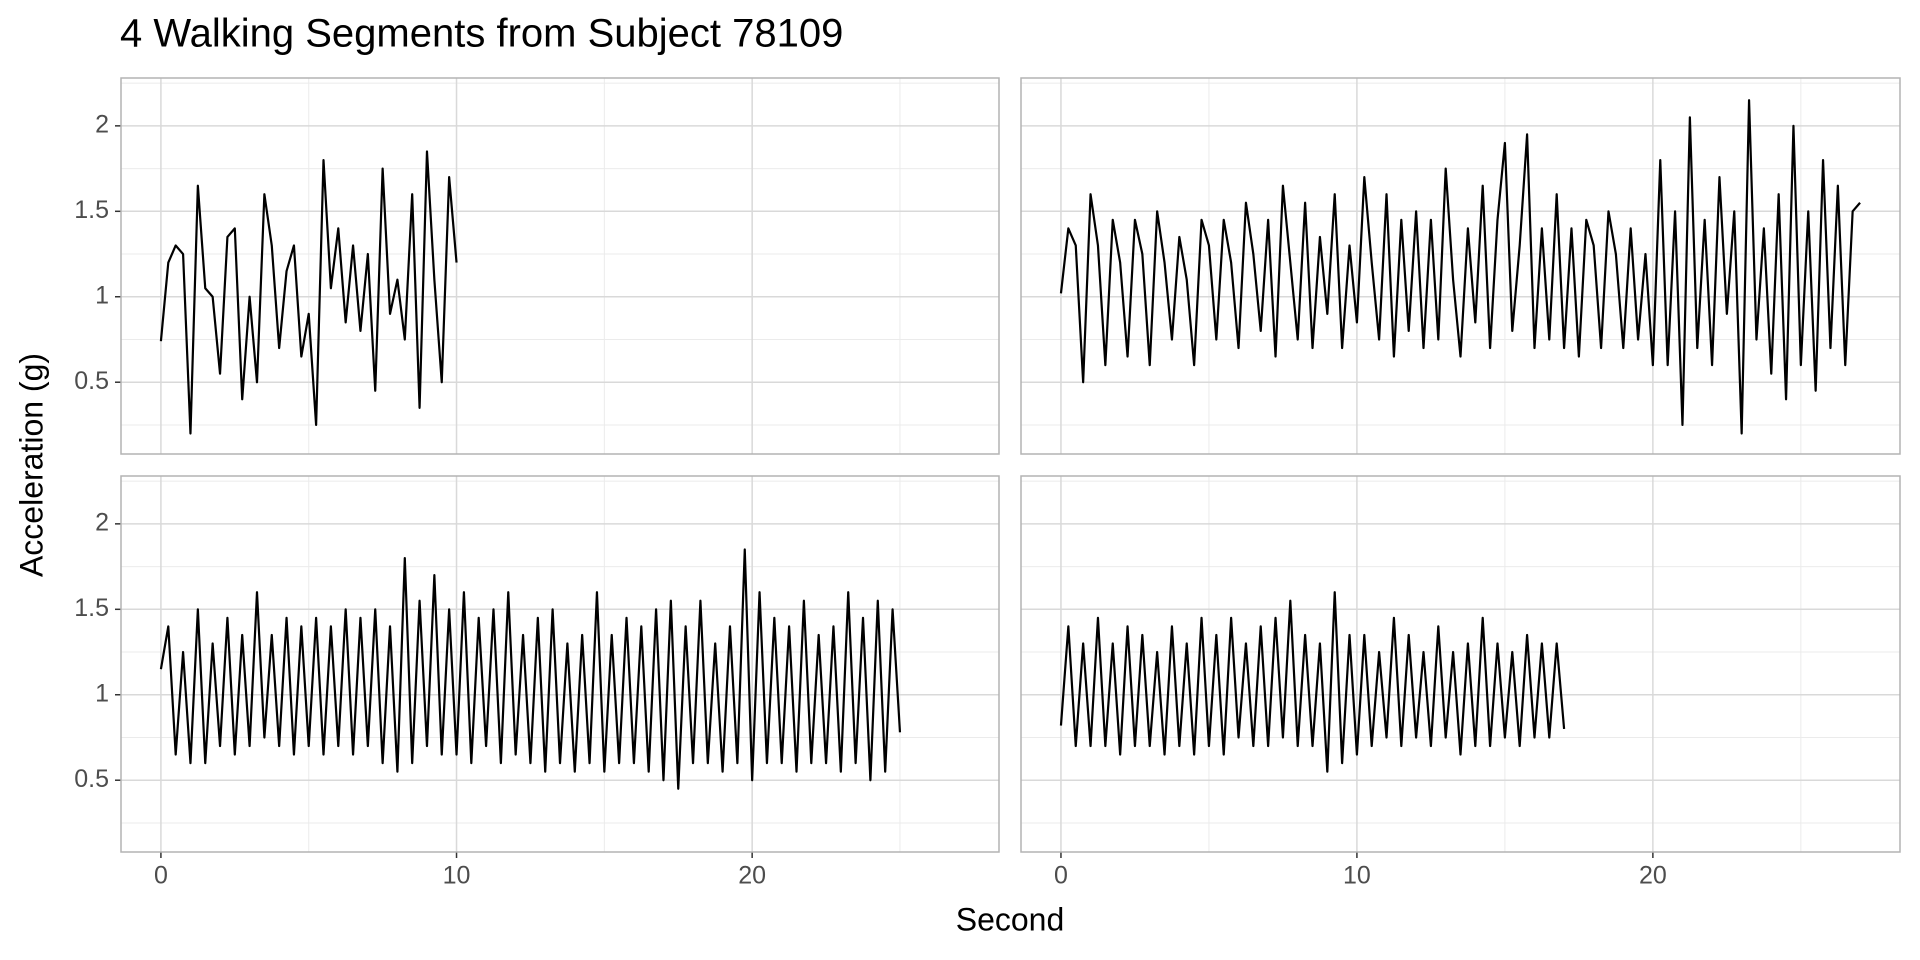 This screenshot has width=1920, height=960. I want to click on x-axis-title: Second, so click(1010, 919).